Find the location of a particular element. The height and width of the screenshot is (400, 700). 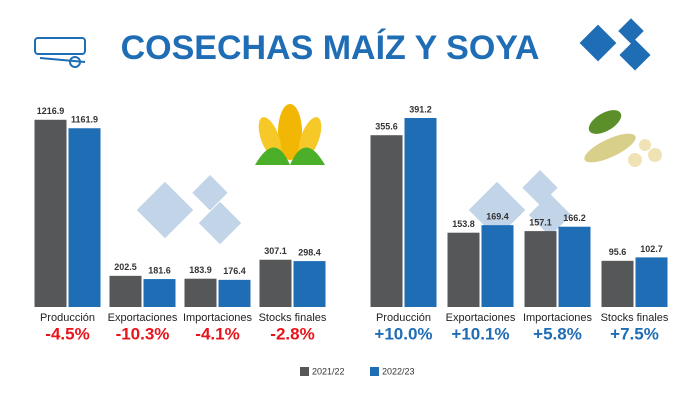

value-label: 157.1 is located at coordinates (540, 222).